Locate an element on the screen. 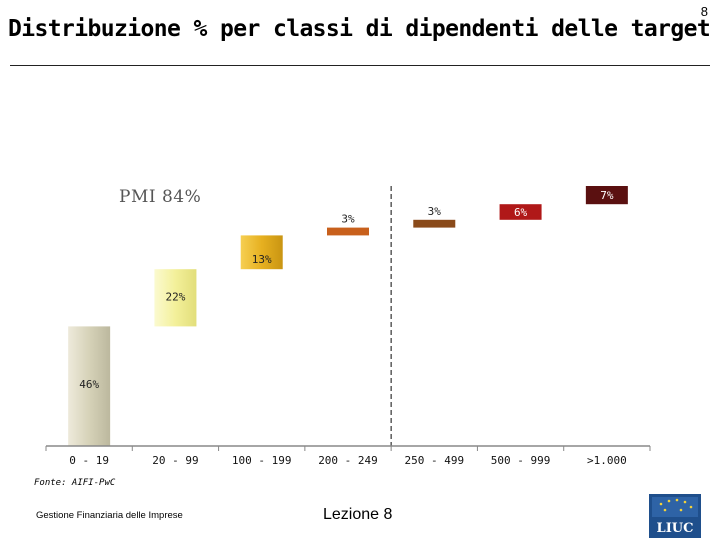 The height and width of the screenshot is (540, 720). data-label-4: 3% is located at coordinates (435, 211).